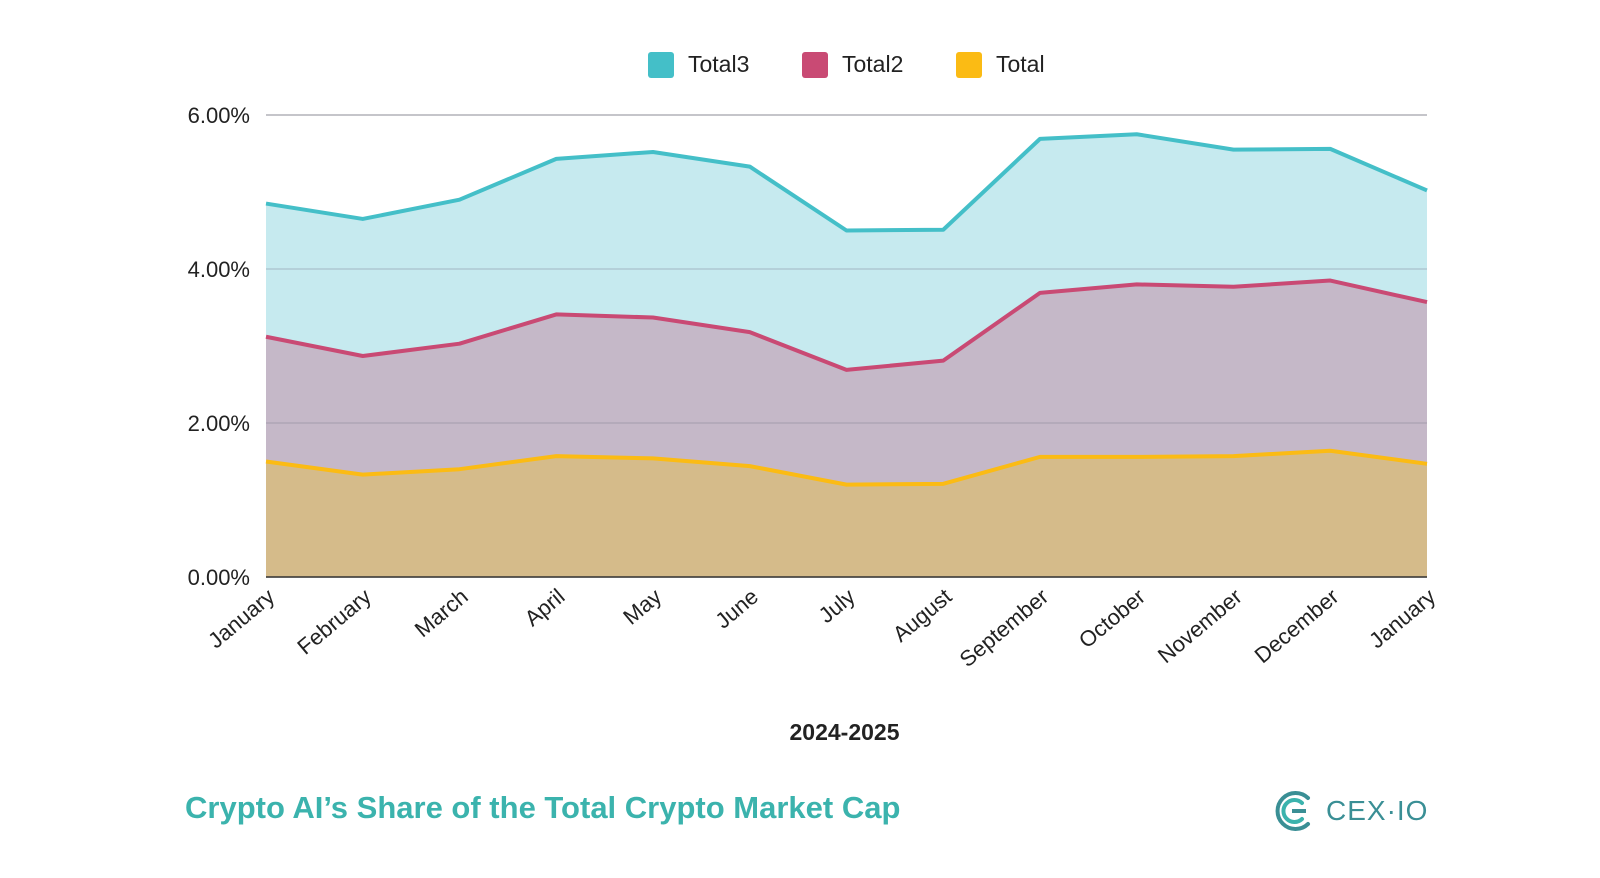 This screenshot has width=1600, height=878. I want to click on x-tick-label: June, so click(736, 609).